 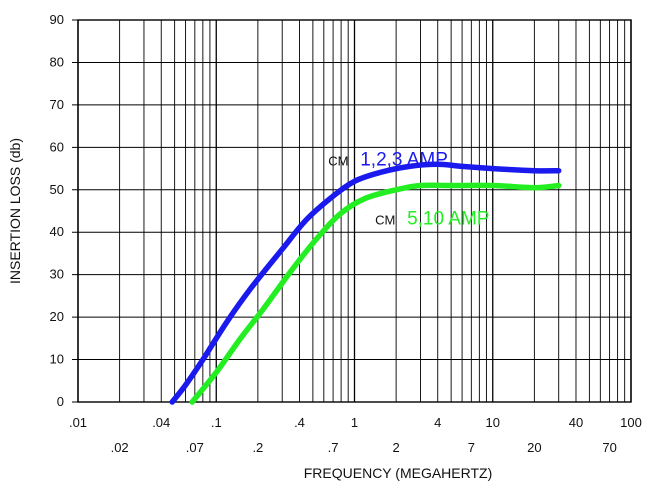 I want to click on x-tick-label: .01, so click(x=78, y=422).